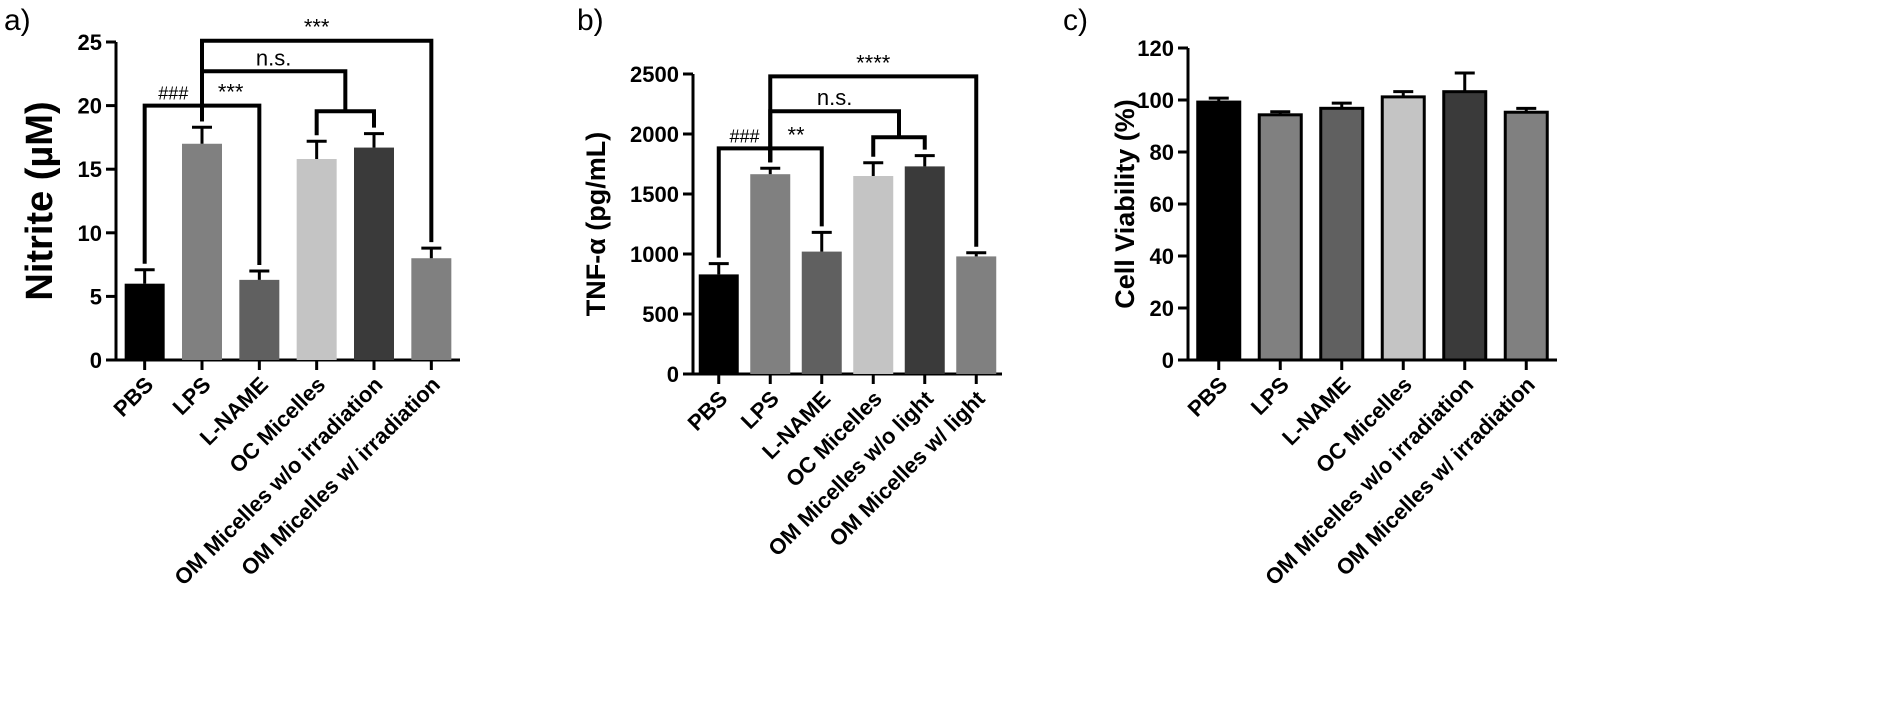 The width and height of the screenshot is (1886, 721). What do you see at coordinates (1162, 256) in the screenshot?
I see `y-tick-label: 40` at bounding box center [1162, 256].